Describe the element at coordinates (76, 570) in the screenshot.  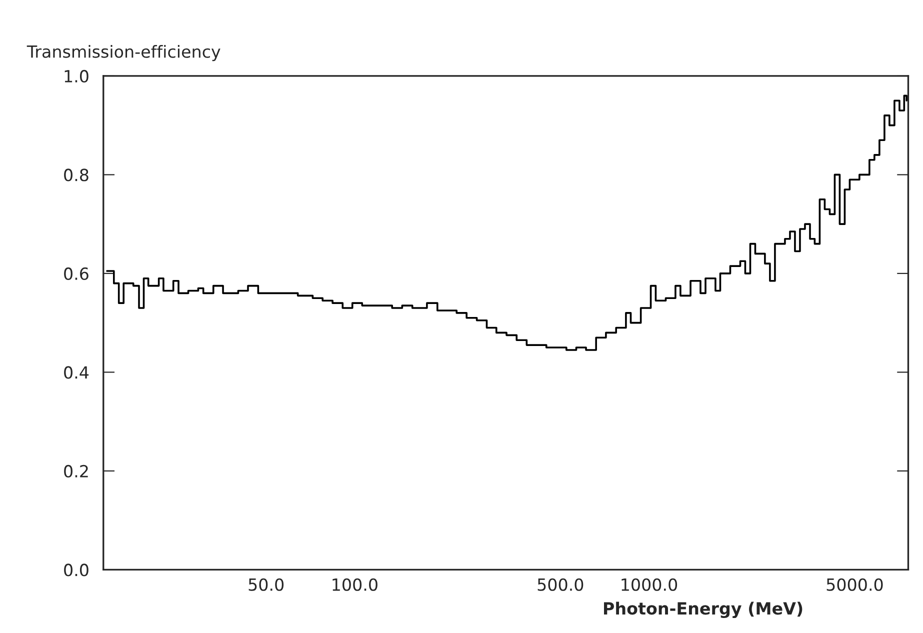
I see `y-tick-label: 0.0` at that location.